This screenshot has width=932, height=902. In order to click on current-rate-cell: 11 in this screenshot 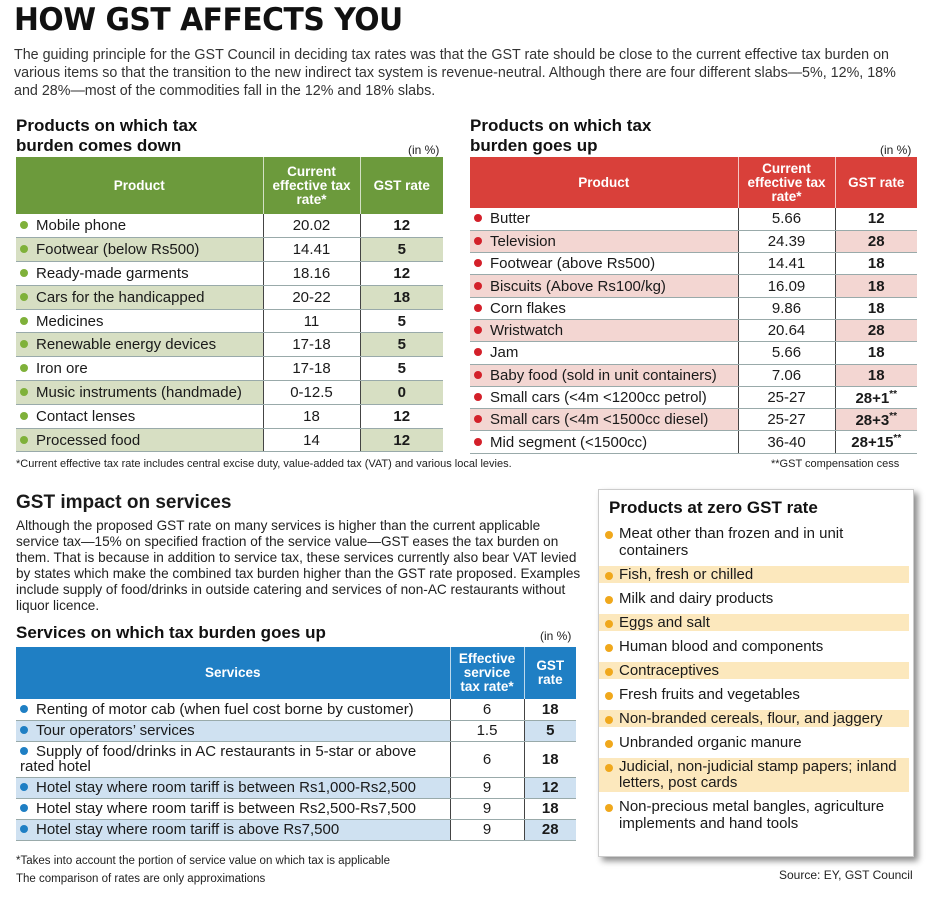, I will do `click(312, 321)`.